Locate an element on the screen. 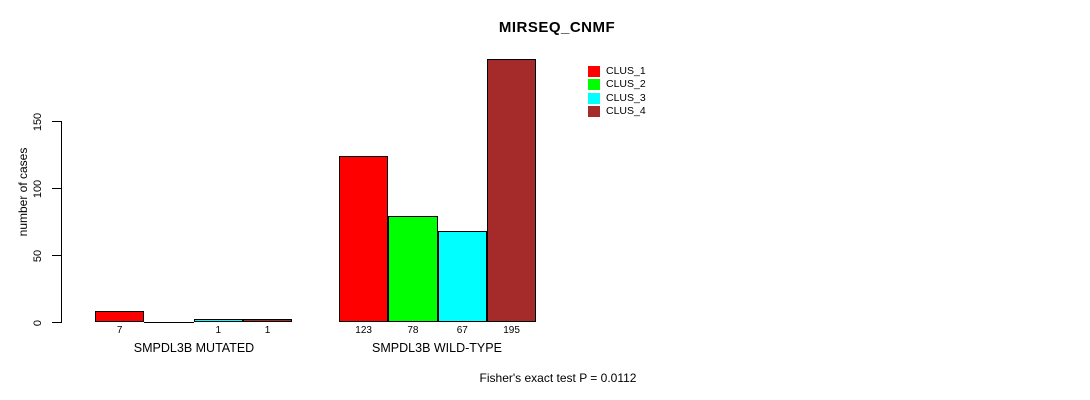  bar-clus_4-group1 is located at coordinates (267, 321).